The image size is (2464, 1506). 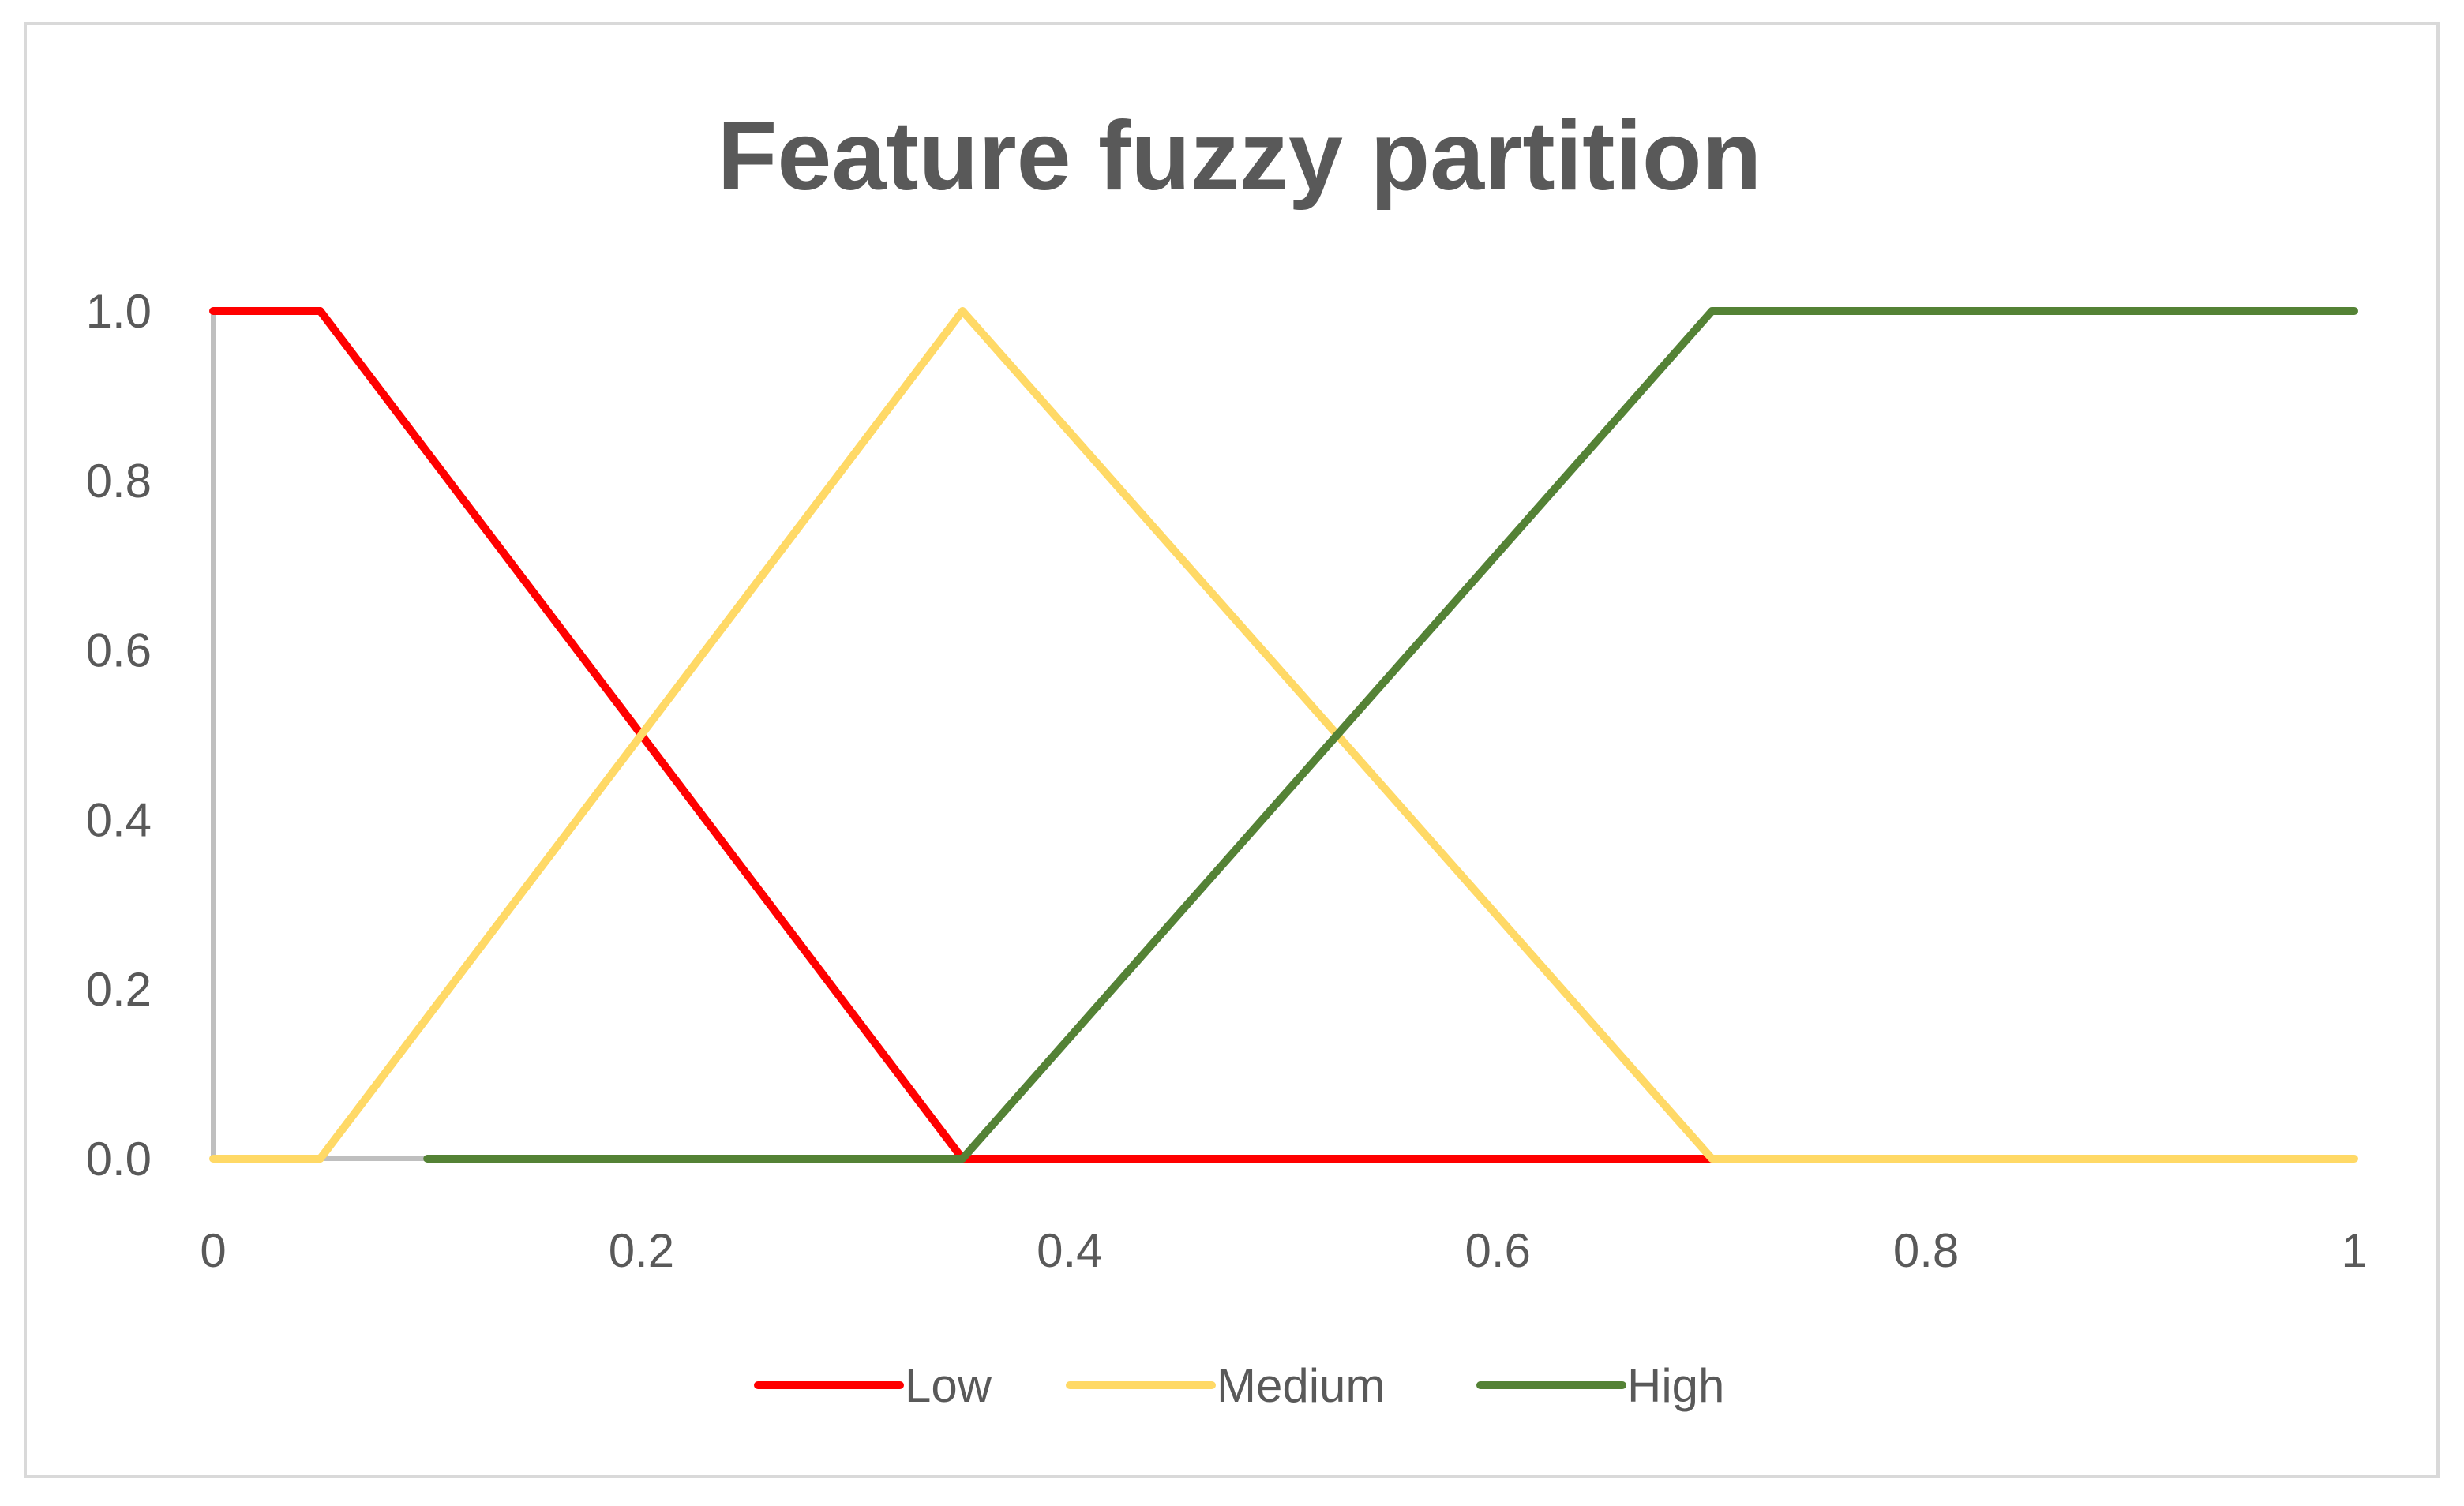 What do you see at coordinates (1497, 1250) in the screenshot?
I see `x-tick-label: 0.6` at bounding box center [1497, 1250].